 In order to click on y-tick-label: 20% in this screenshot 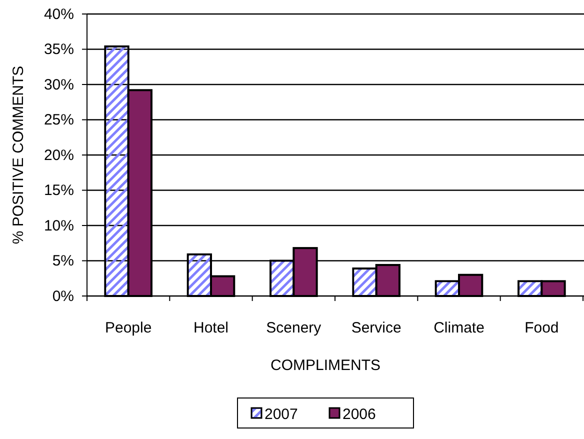, I will do `click(59, 155)`.